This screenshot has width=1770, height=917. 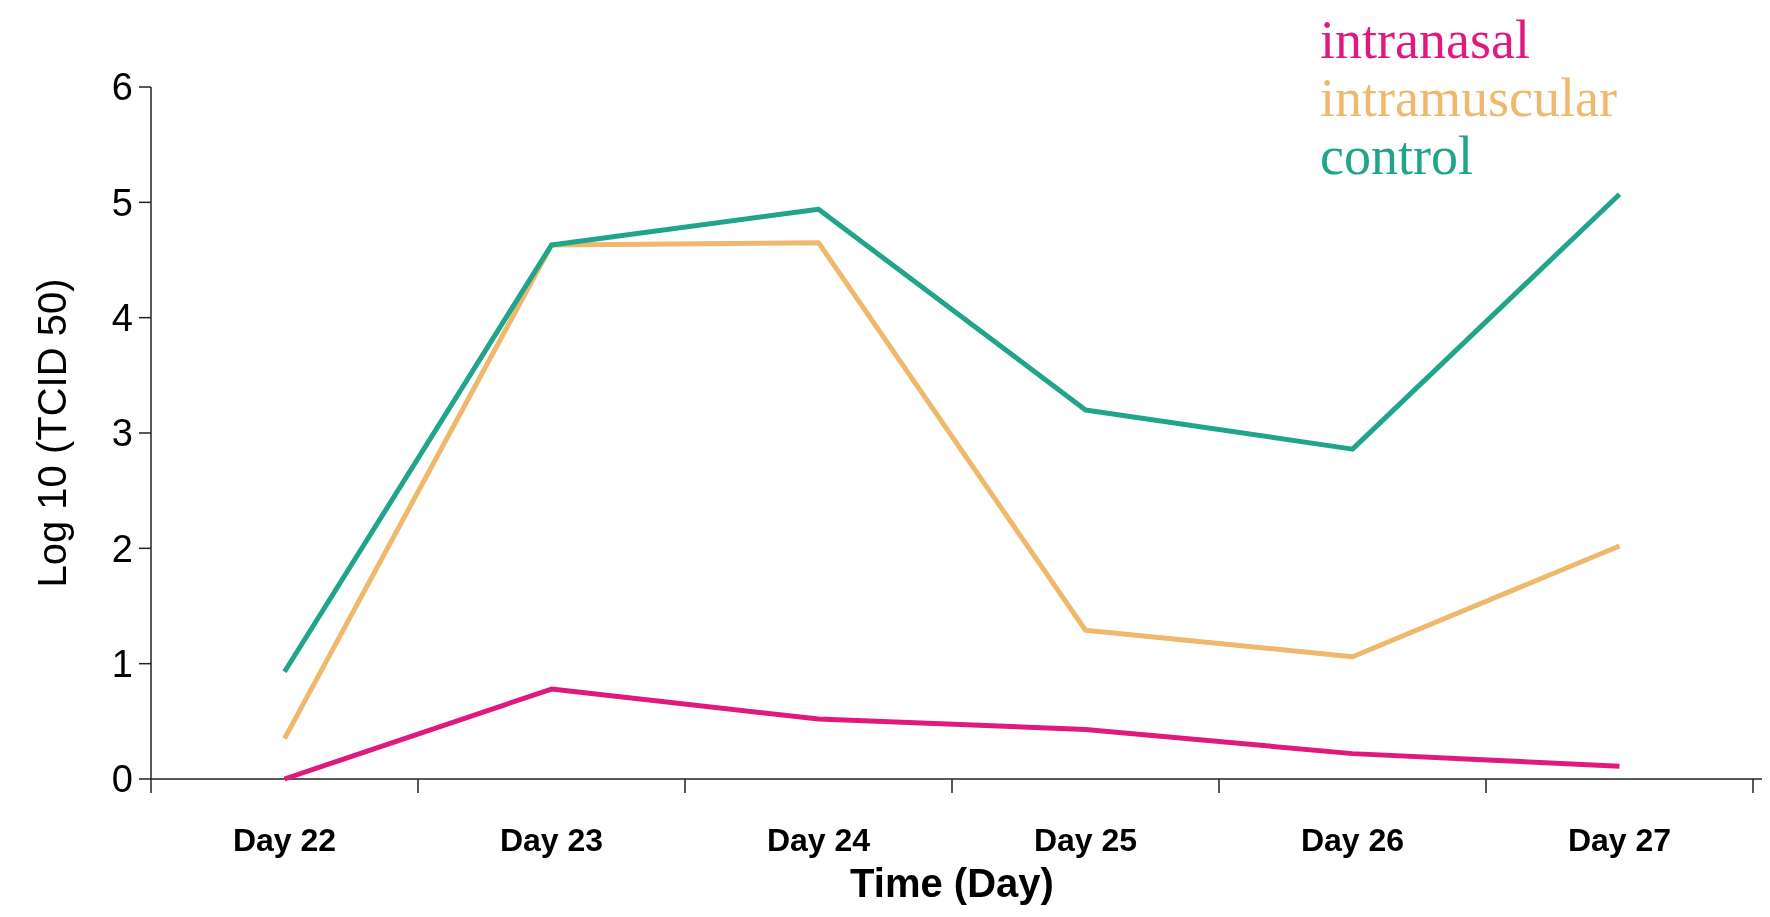 I want to click on x-tick-label: Day 24, so click(x=818, y=840).